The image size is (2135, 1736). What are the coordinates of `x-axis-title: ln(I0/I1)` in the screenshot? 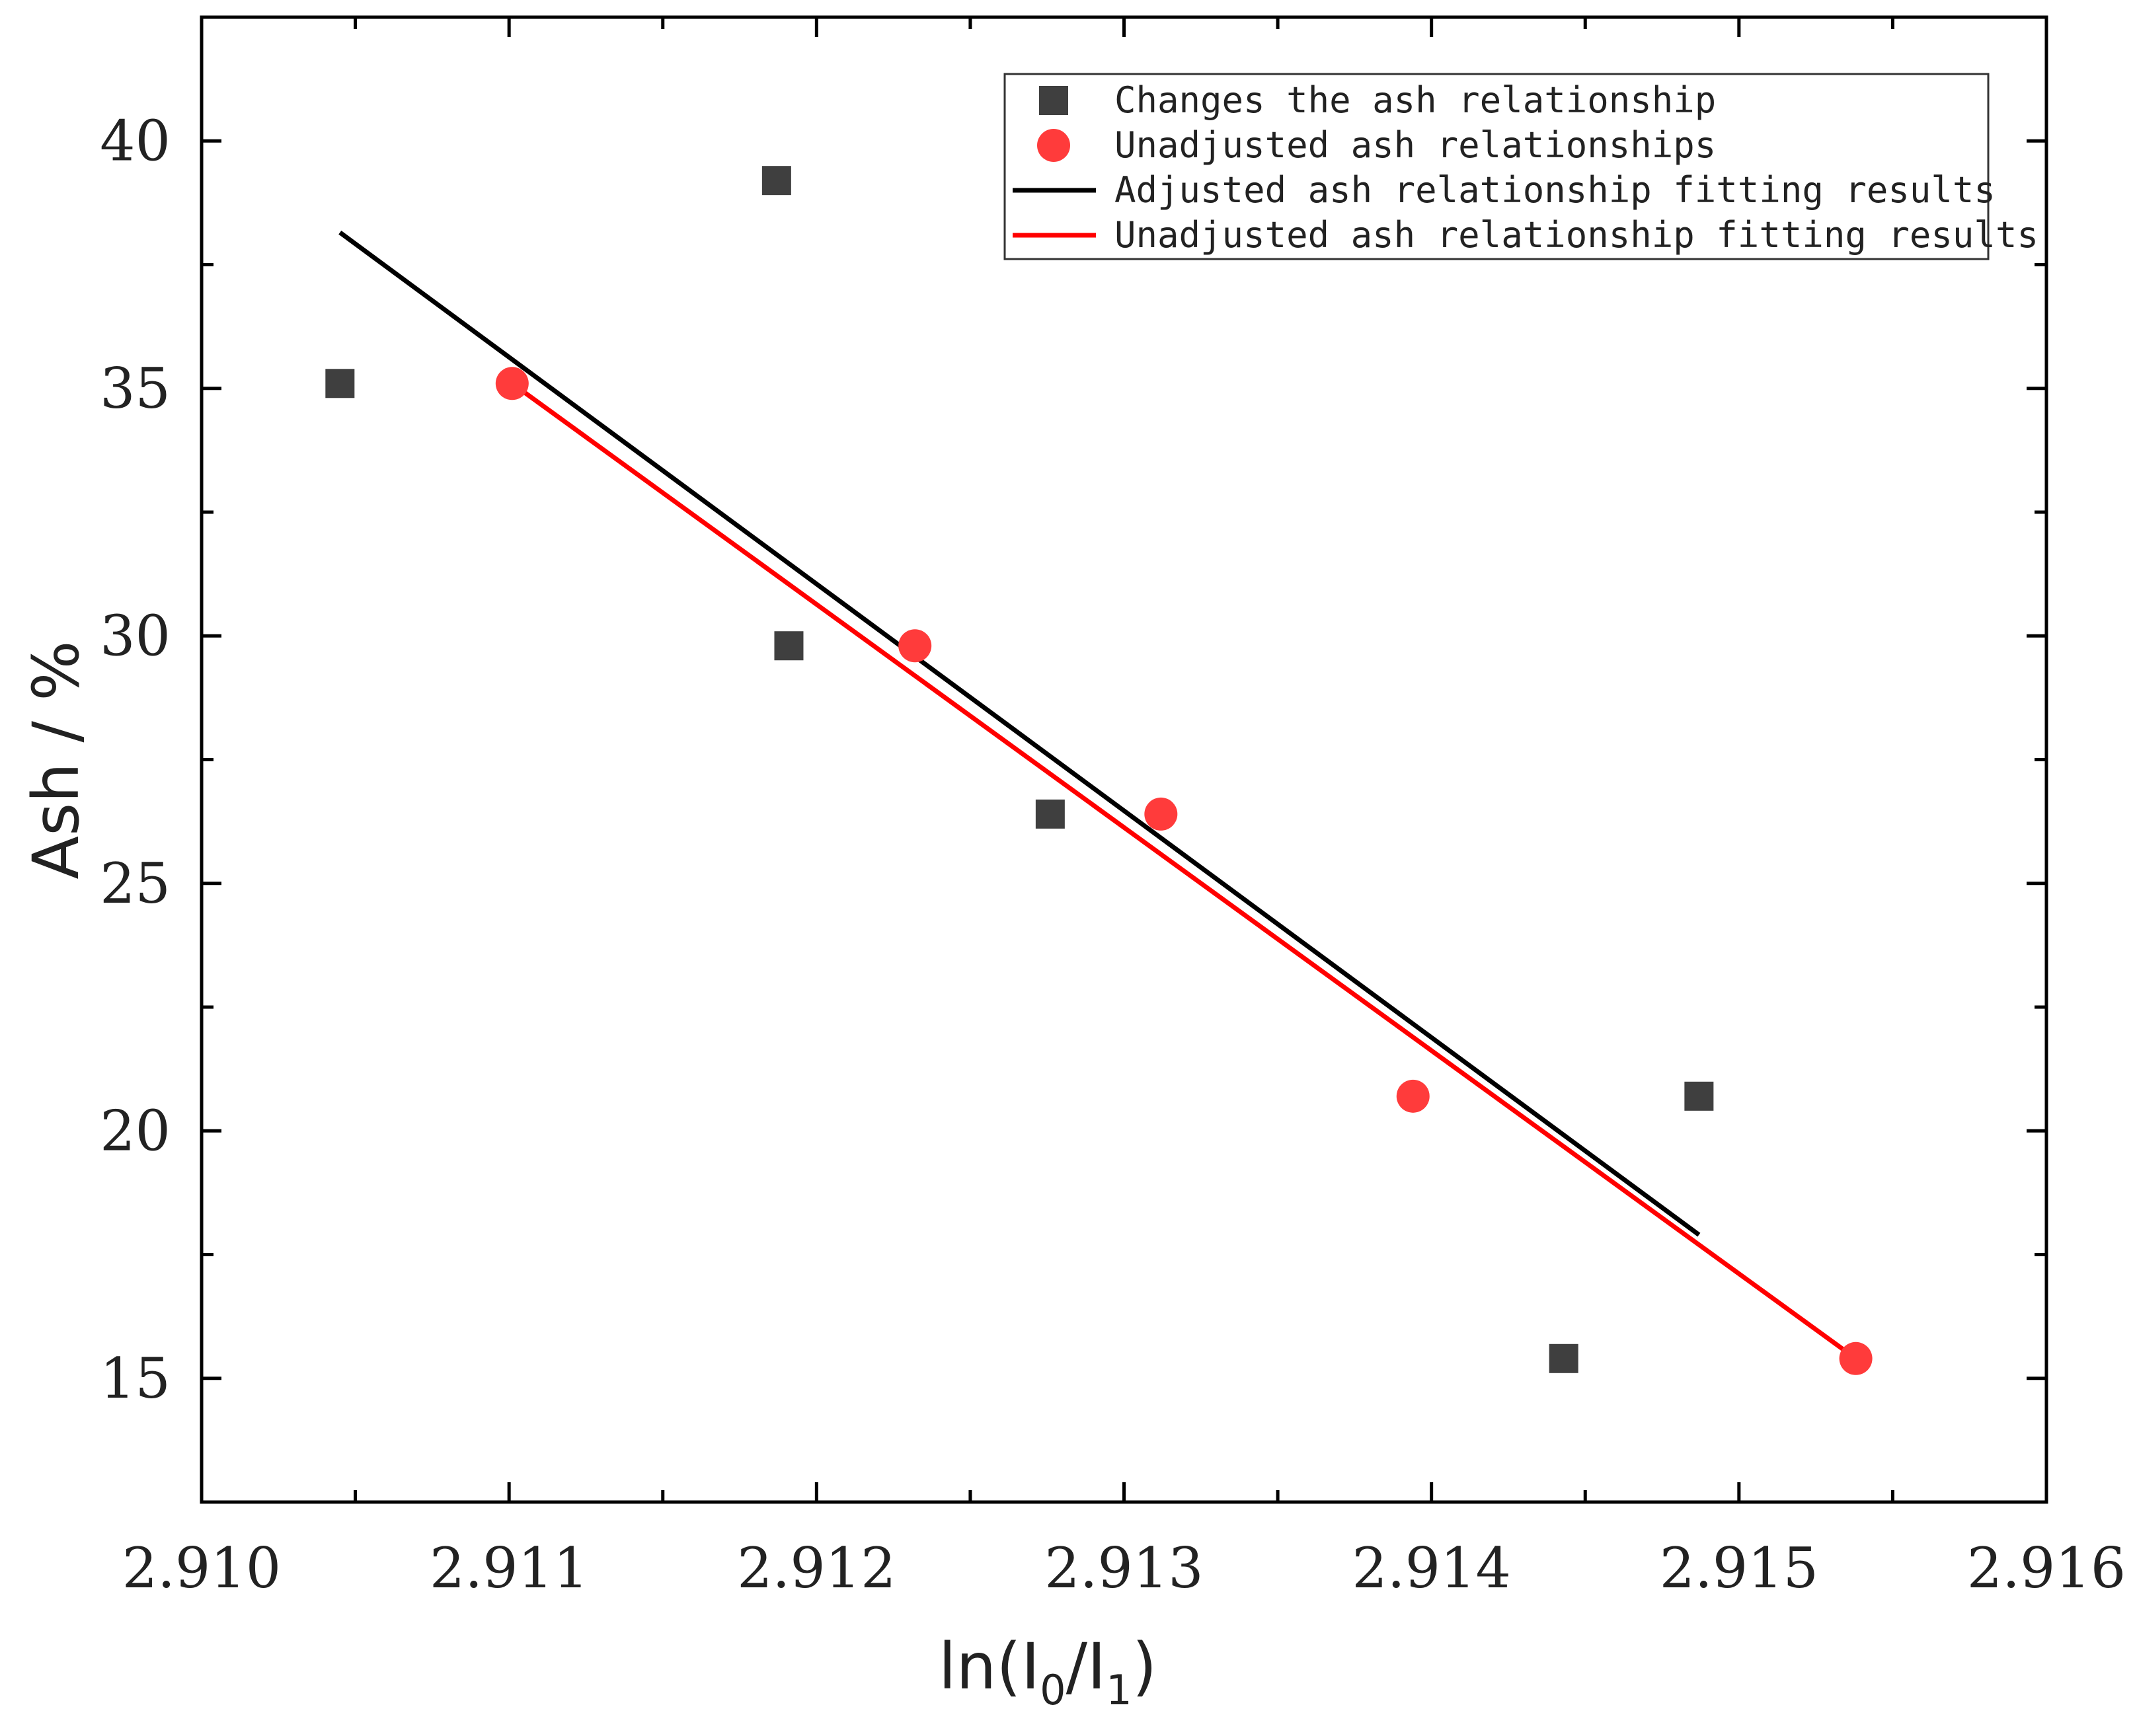 It's located at (1048, 1672).